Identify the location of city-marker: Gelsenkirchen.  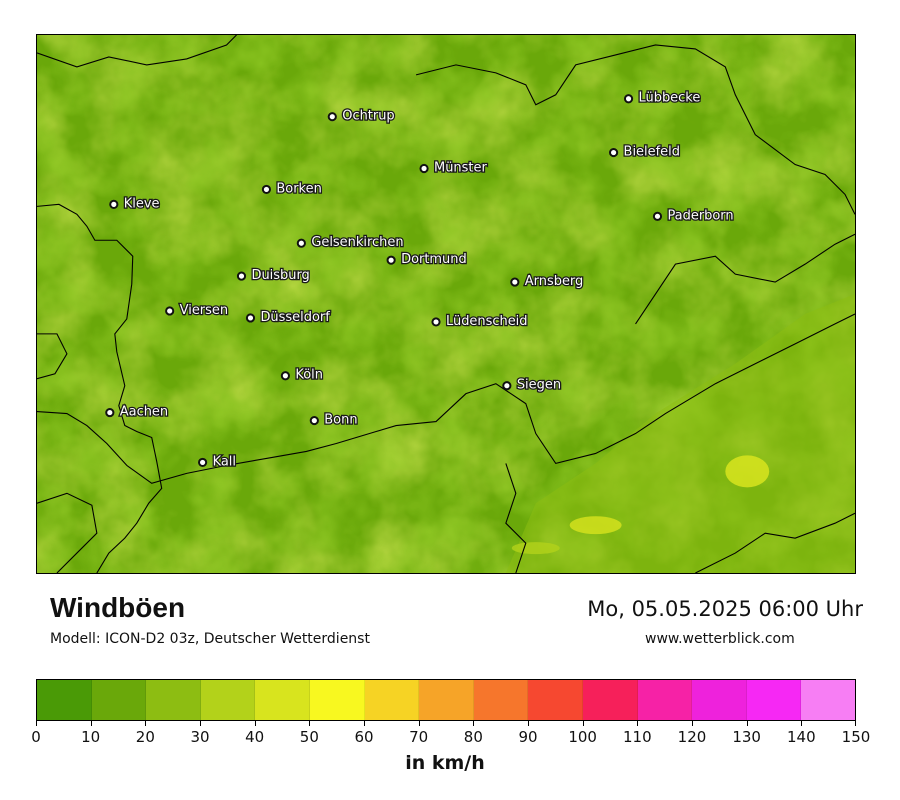
(350, 243).